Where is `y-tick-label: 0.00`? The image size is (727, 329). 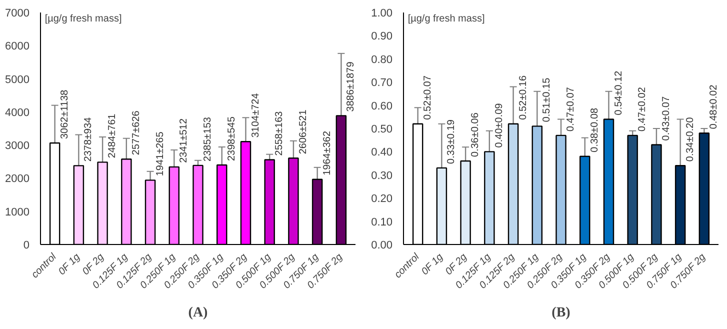
y-tick-label: 0.00 is located at coordinates (382, 246).